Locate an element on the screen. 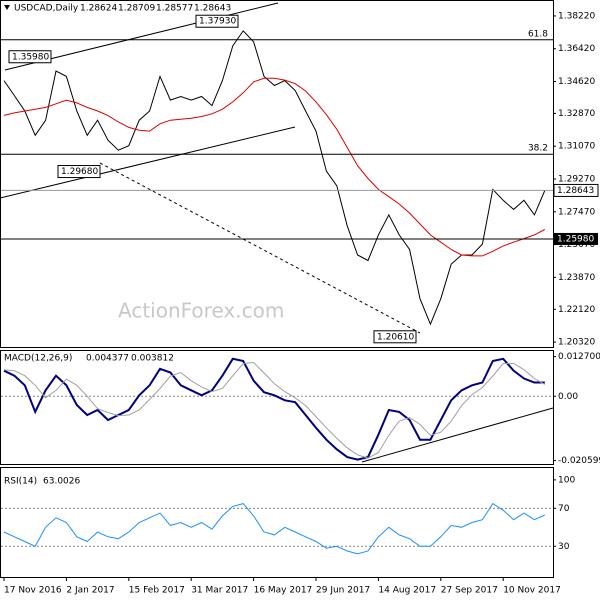  x-tick-label: 2 Jan 2017 is located at coordinates (90, 591).